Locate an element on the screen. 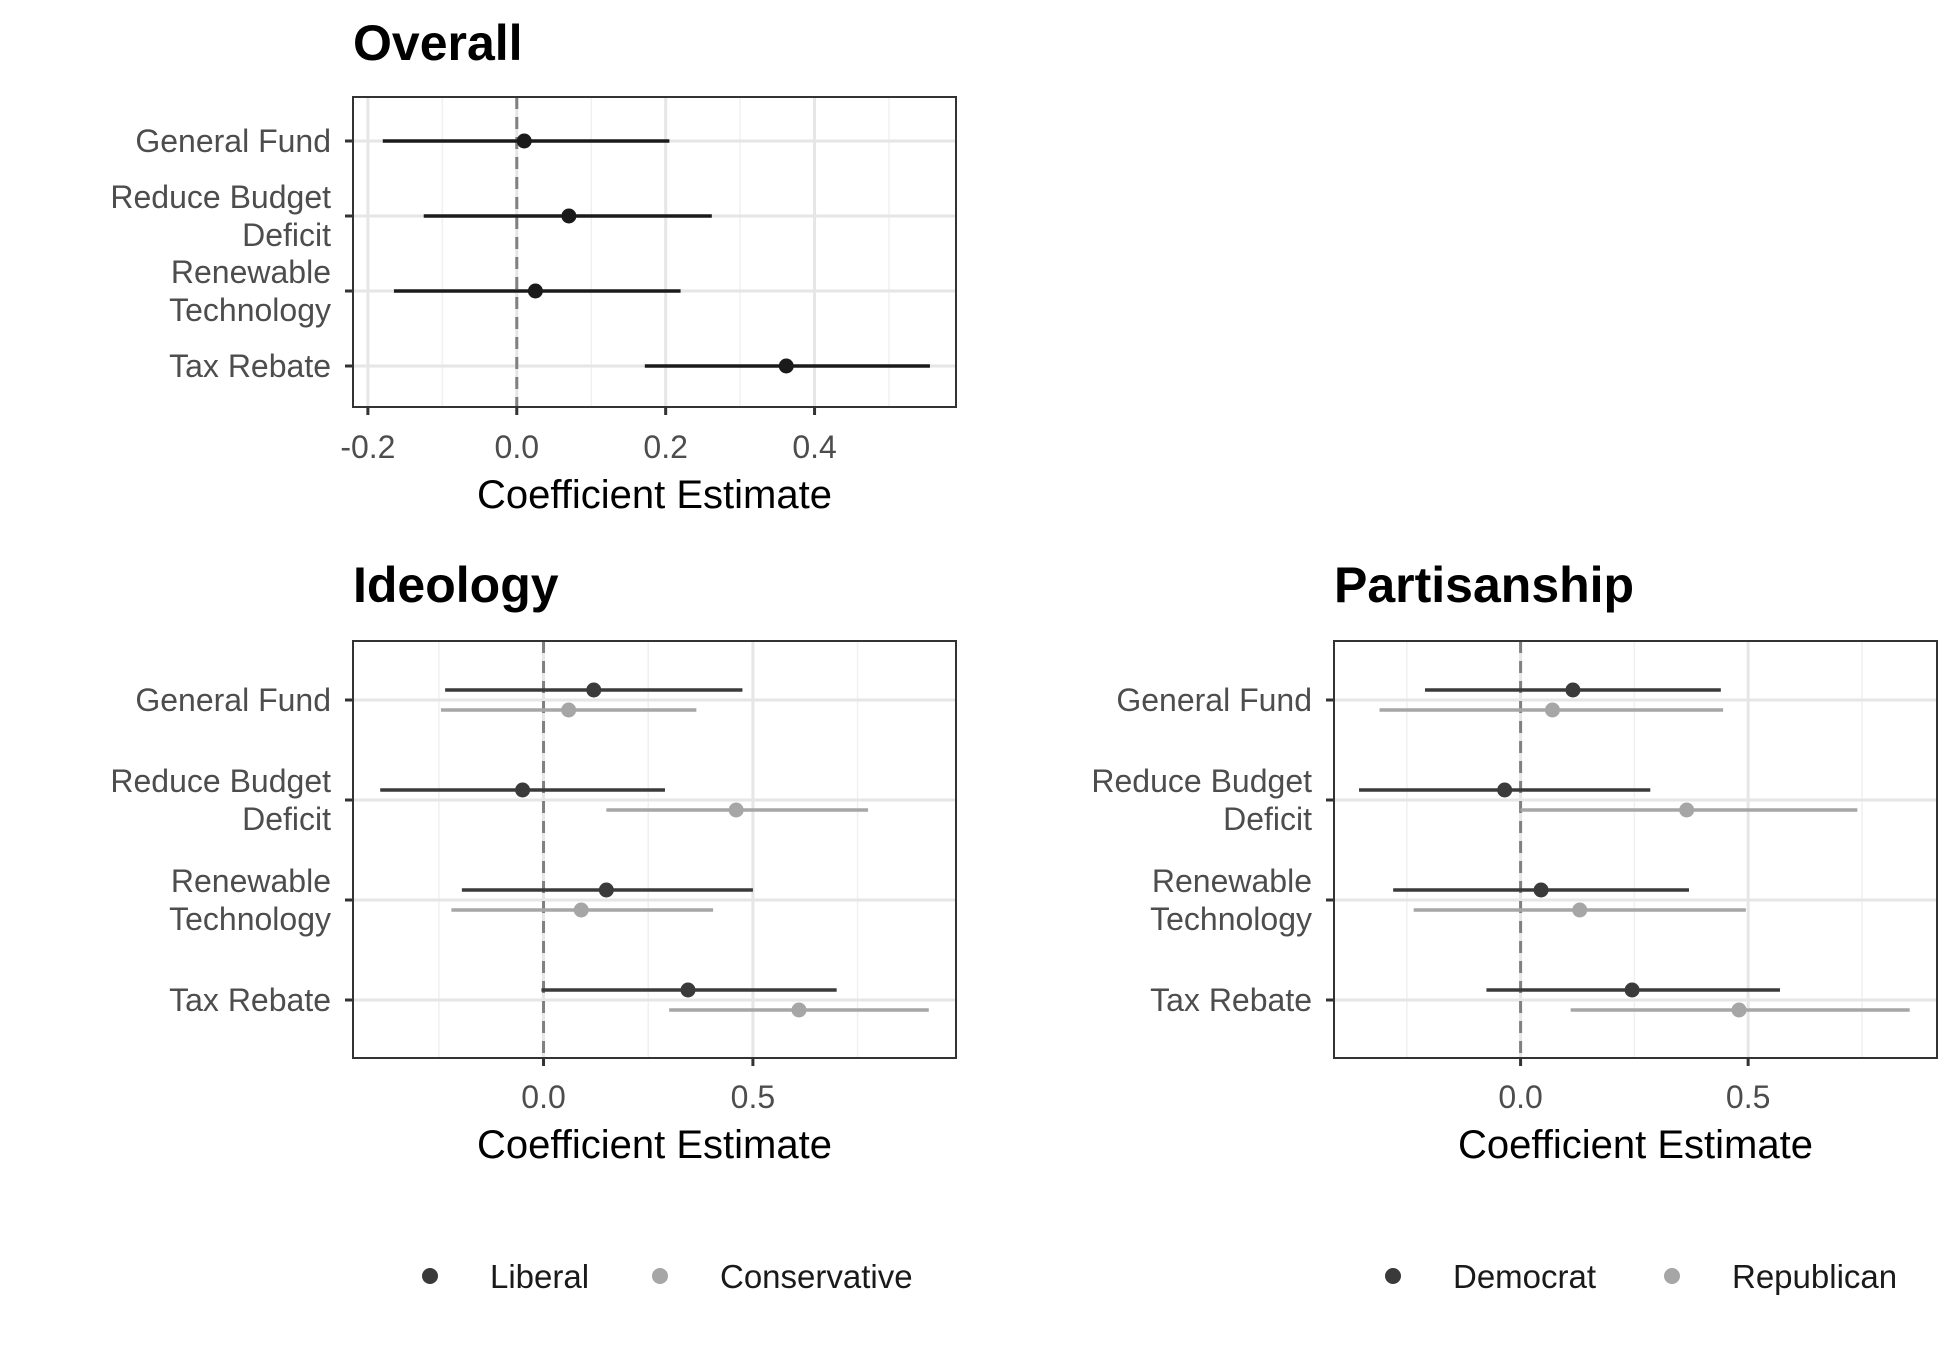 The height and width of the screenshot is (1349, 1950). series-democrat is located at coordinates (1569, 840).